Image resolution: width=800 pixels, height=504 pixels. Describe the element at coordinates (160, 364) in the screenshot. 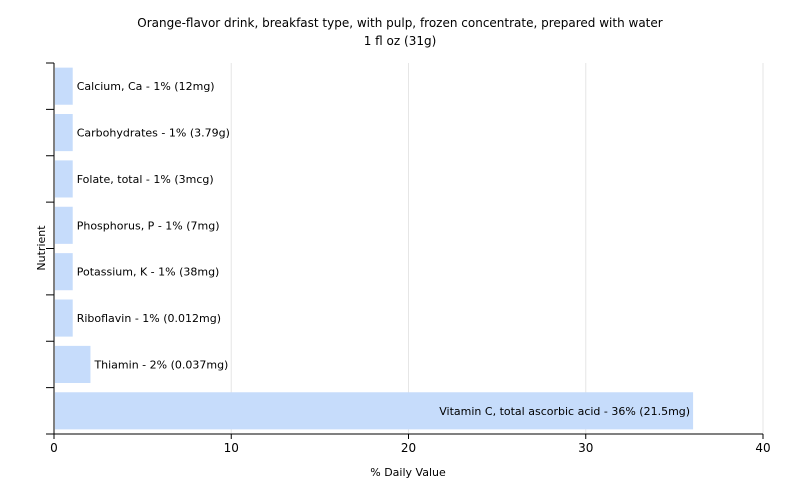

I see `bar-label: Thiamin - 2% (0.037mg)` at that location.